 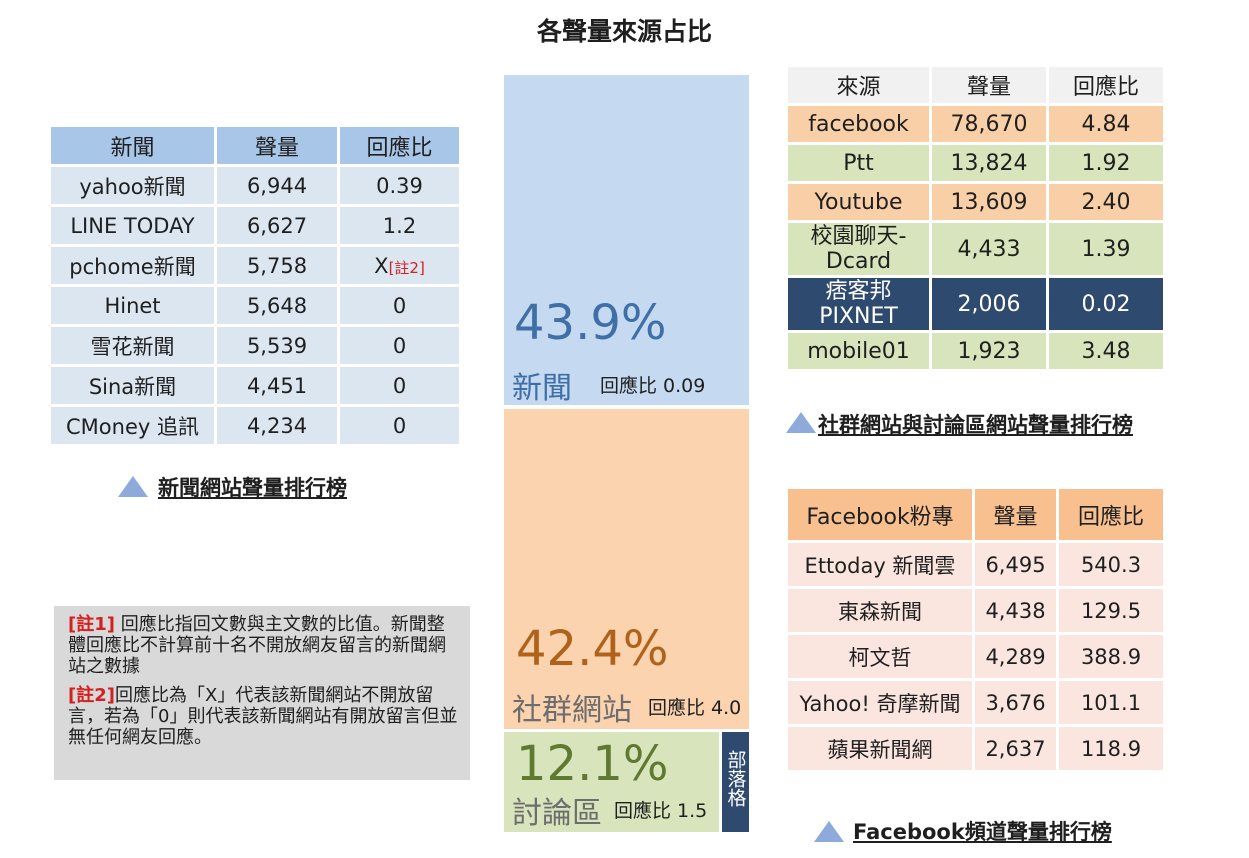 What do you see at coordinates (1015, 702) in the screenshot?
I see `volume-value: 3,676` at bounding box center [1015, 702].